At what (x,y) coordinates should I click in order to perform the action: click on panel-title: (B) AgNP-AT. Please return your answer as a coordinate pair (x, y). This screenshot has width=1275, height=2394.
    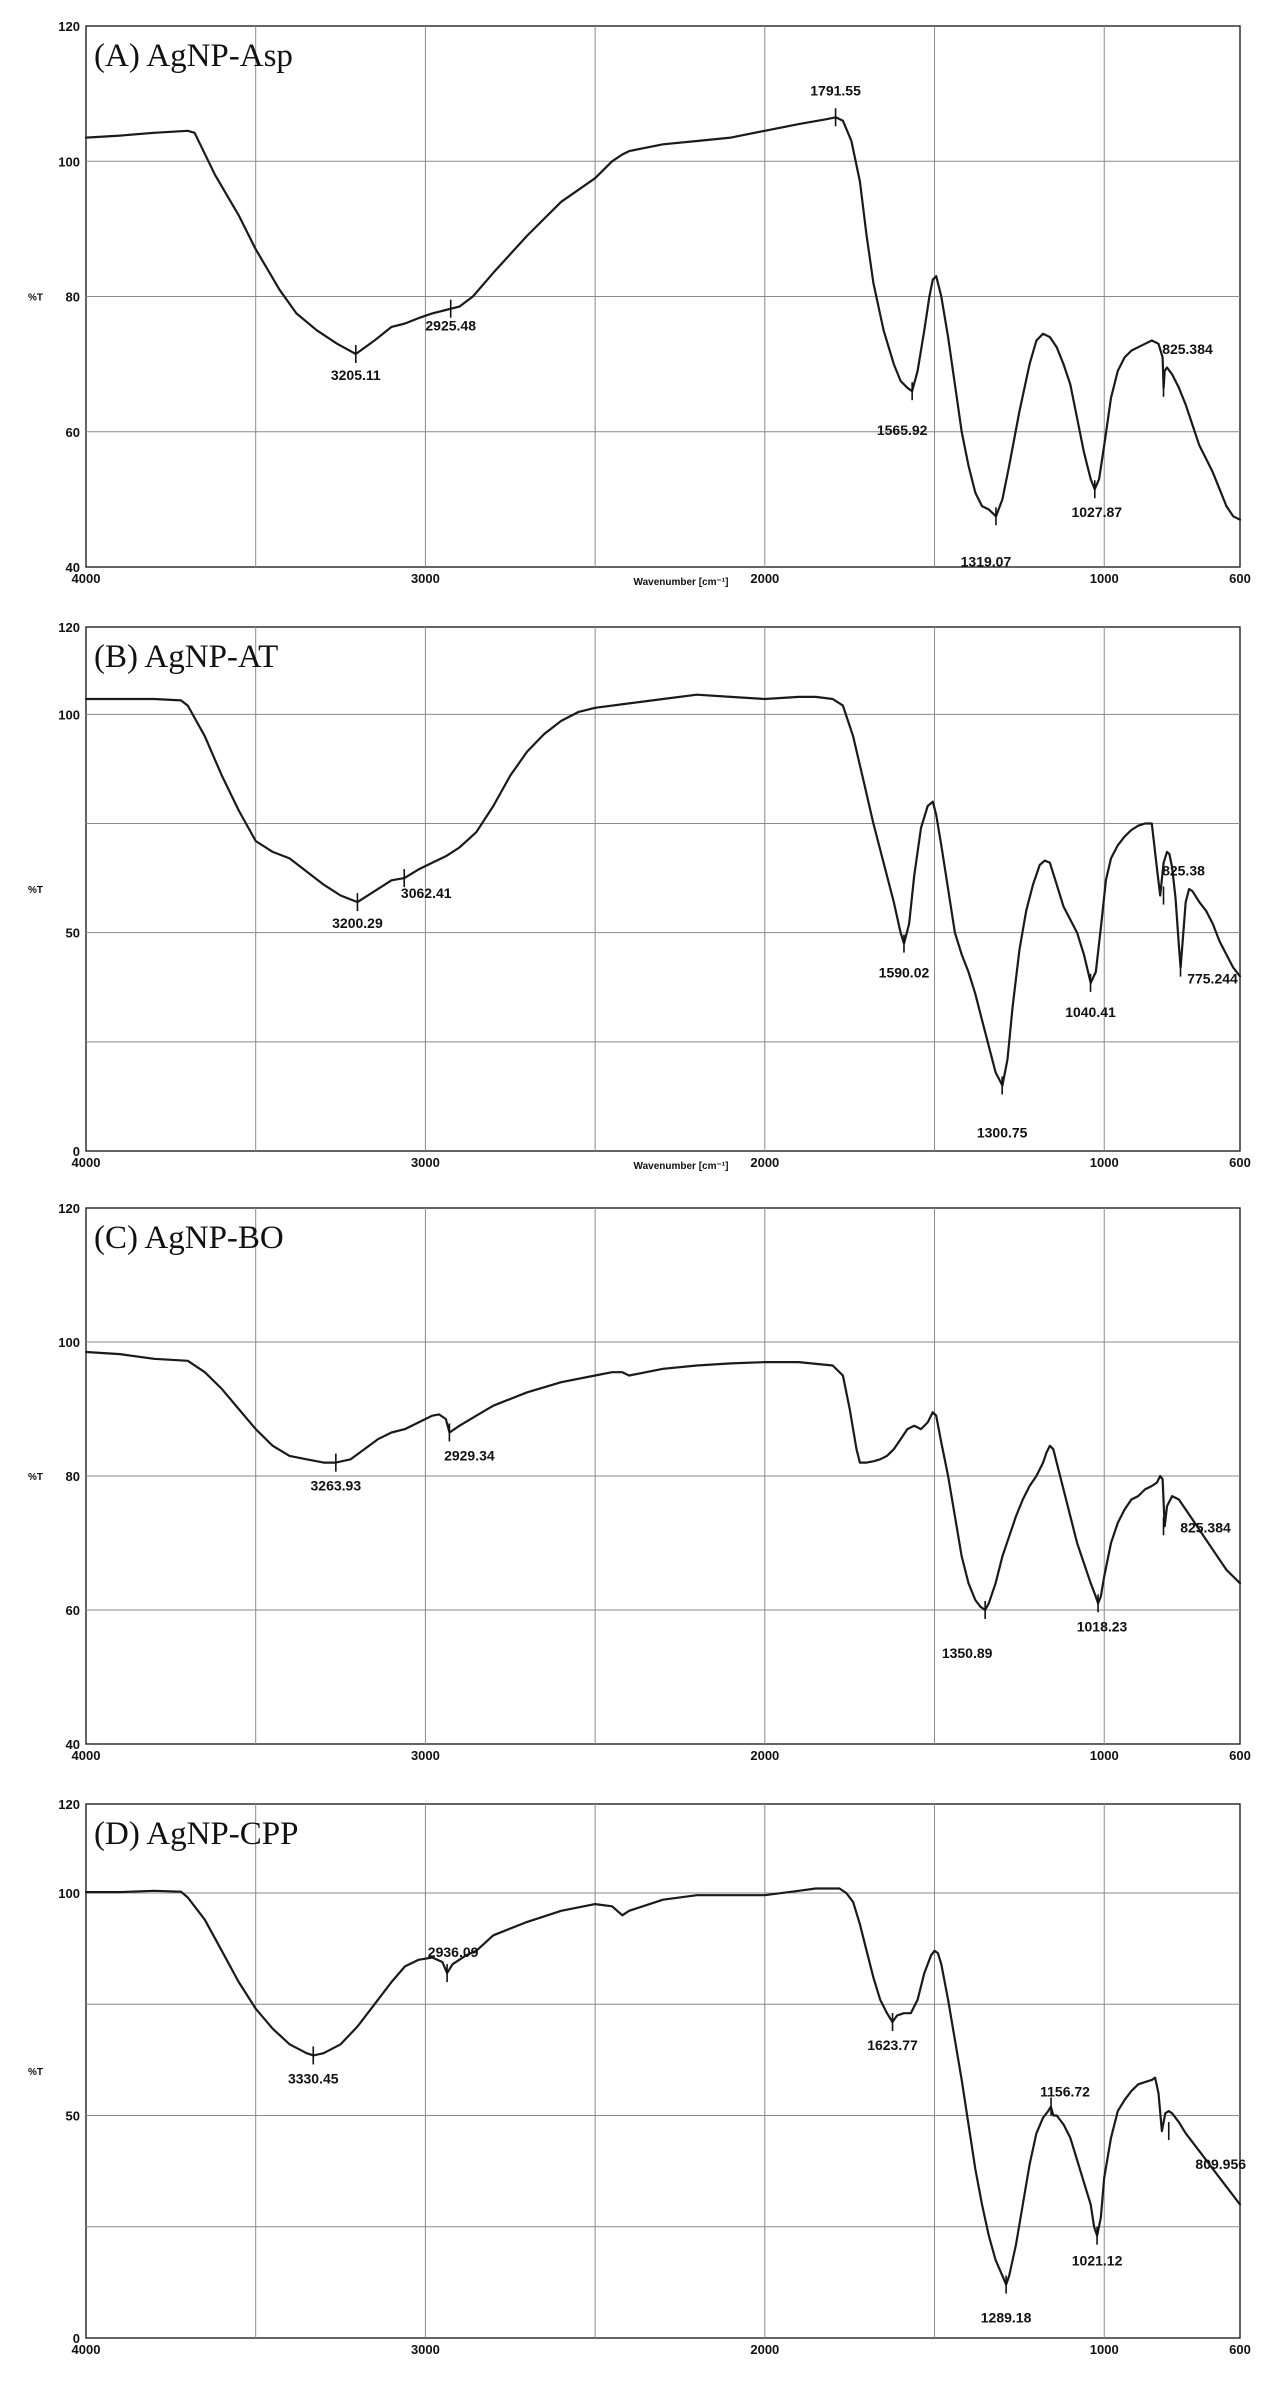
    Looking at the image, I should click on (186, 657).